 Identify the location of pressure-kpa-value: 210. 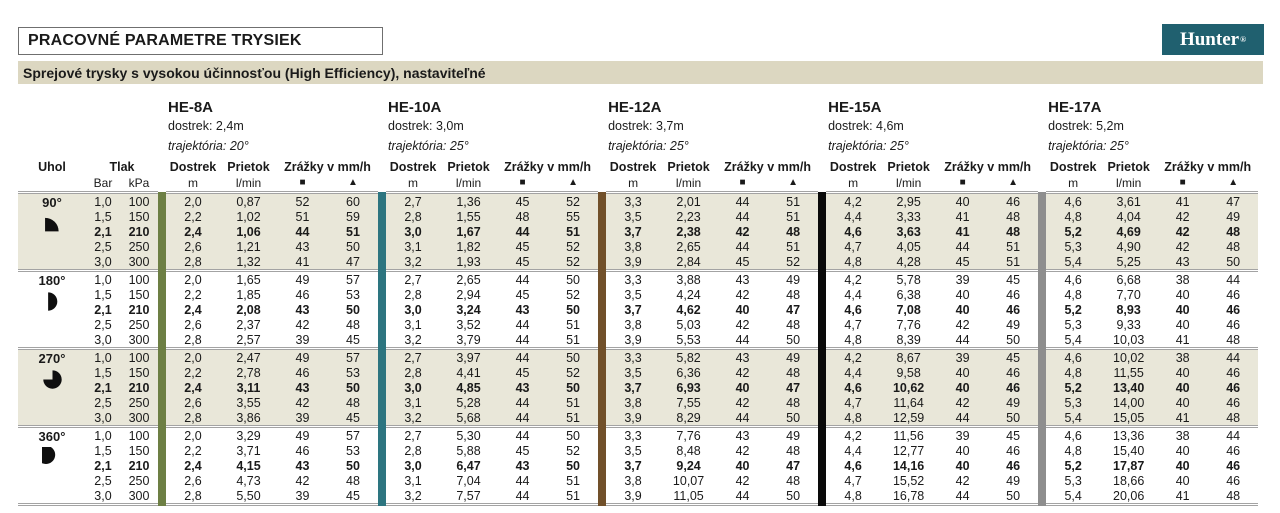
(139, 465).